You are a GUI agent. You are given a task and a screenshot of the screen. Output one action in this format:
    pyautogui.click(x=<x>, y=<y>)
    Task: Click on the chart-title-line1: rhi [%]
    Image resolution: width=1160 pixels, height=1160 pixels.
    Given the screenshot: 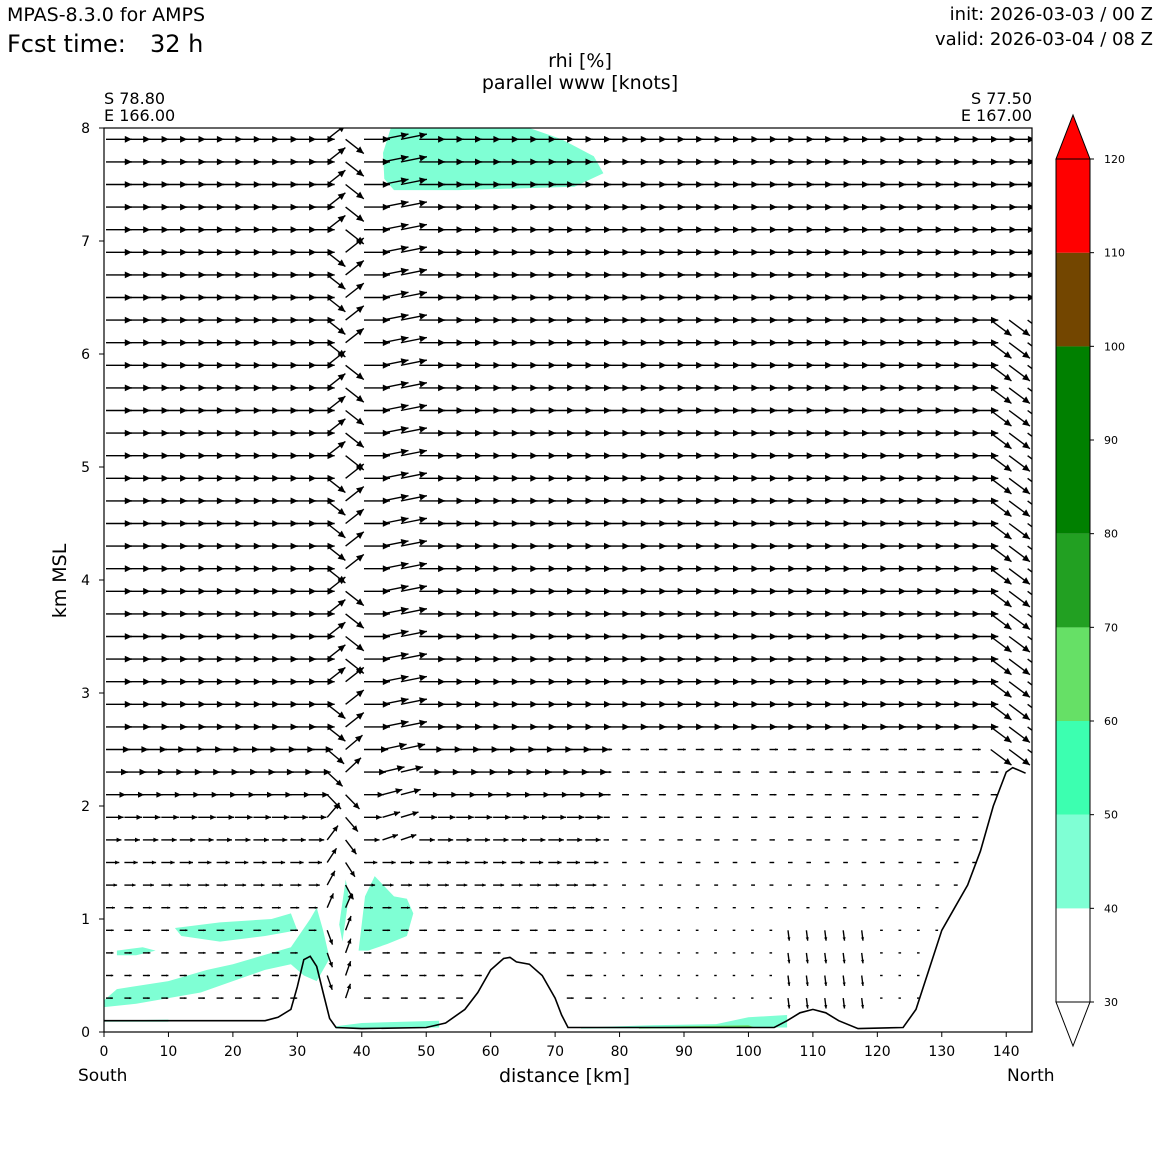 What is the action you would take?
    pyautogui.click(x=580, y=61)
    